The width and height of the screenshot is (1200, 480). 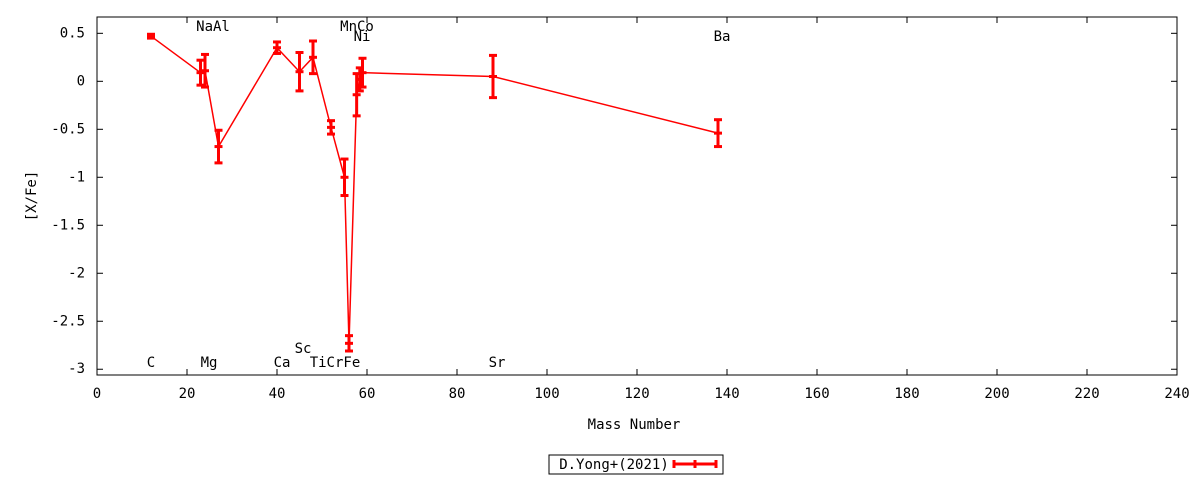 What do you see at coordinates (1086, 394) in the screenshot?
I see `x-tick-label: 220` at bounding box center [1086, 394].